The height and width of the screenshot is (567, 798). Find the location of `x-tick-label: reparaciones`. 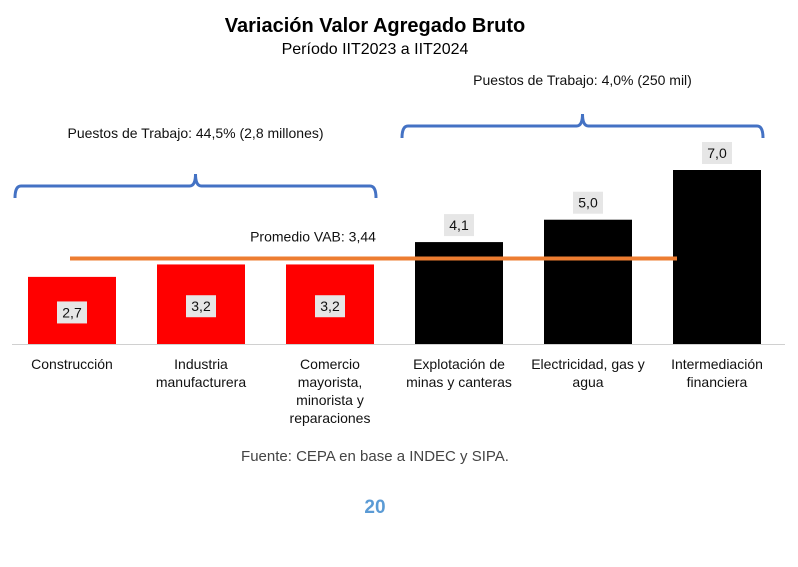

x-tick-label: reparaciones is located at coordinates (330, 418).